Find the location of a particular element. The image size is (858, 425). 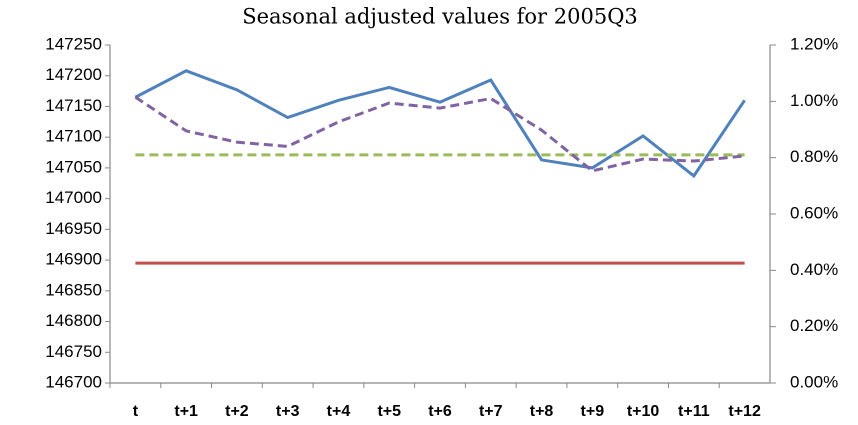

y-tick-label: 146950 is located at coordinates (73, 228).